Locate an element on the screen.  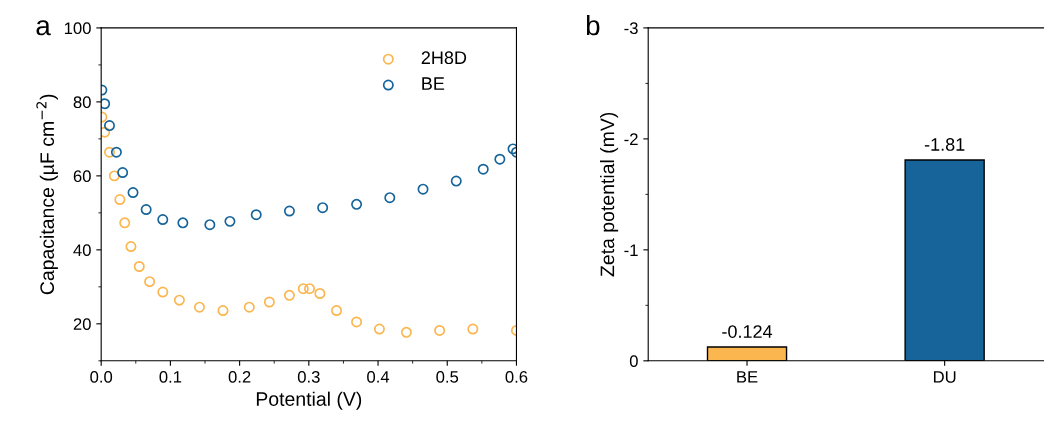
y-axis-title: Capacitance (µF cm$^{−2}$) is located at coordinates (47, 194).